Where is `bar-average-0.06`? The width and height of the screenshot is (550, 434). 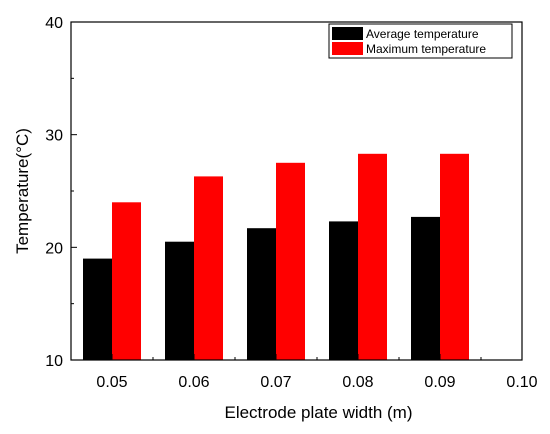 bar-average-0.06 is located at coordinates (179, 300).